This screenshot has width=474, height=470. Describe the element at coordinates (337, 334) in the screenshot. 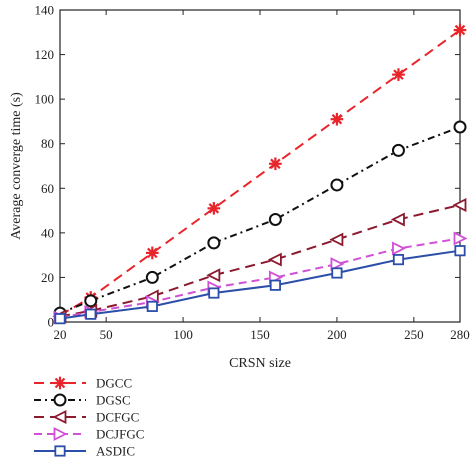

I see `x-tick-label: 200` at that location.